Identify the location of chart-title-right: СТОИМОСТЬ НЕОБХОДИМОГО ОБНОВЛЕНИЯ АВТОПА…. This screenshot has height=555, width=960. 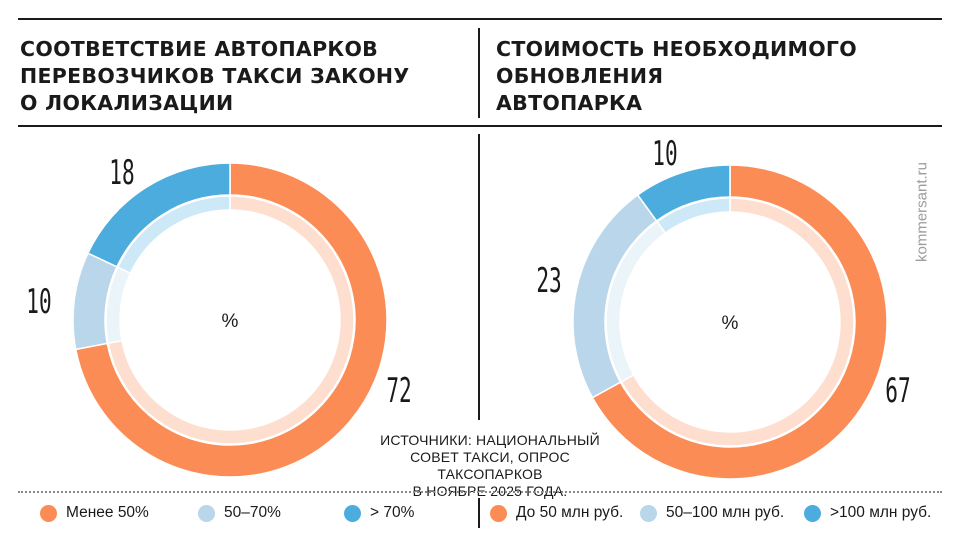
(677, 76).